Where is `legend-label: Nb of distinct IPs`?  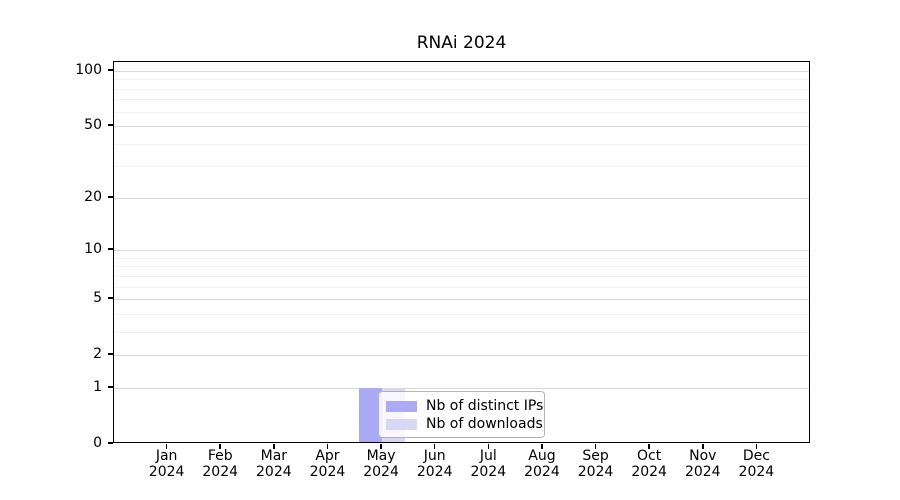 legend-label: Nb of distinct IPs is located at coordinates (485, 406).